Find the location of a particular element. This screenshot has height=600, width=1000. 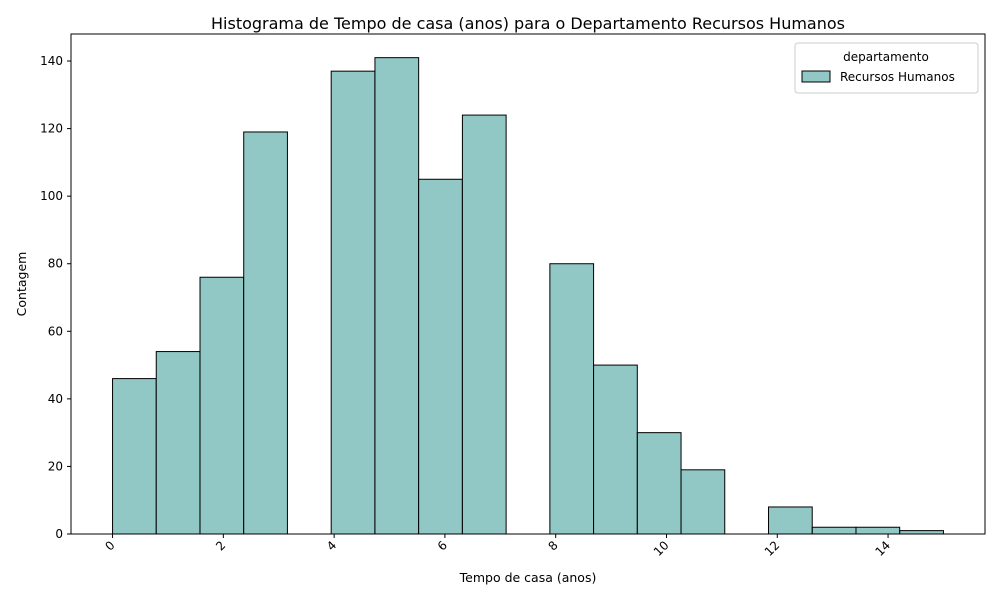

y-tick-label: 20 is located at coordinates (55, 466).